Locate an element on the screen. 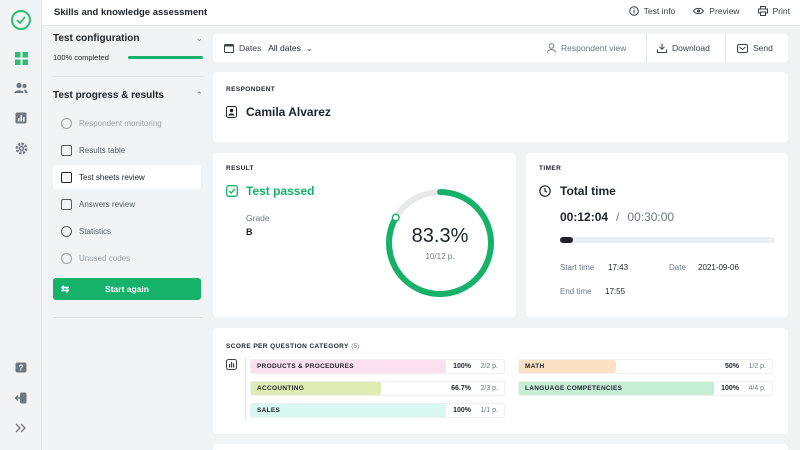  sidebar-item-unused-codes: Unused codes is located at coordinates (127, 258).